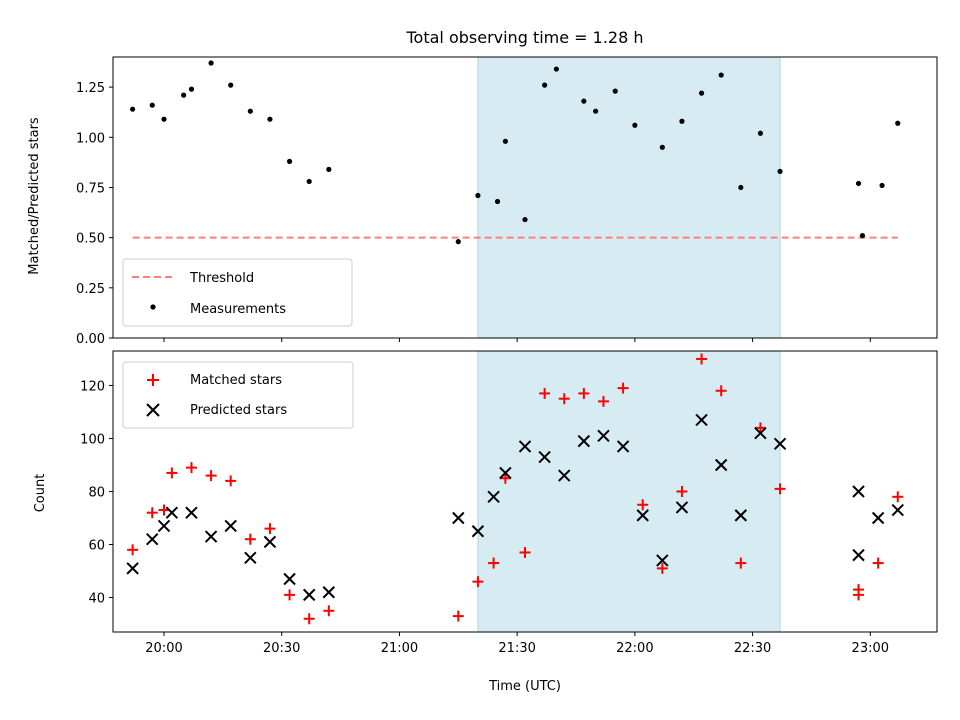 This screenshot has width=960, height=720. I want to click on bottom-highlight-span, so click(629, 491).